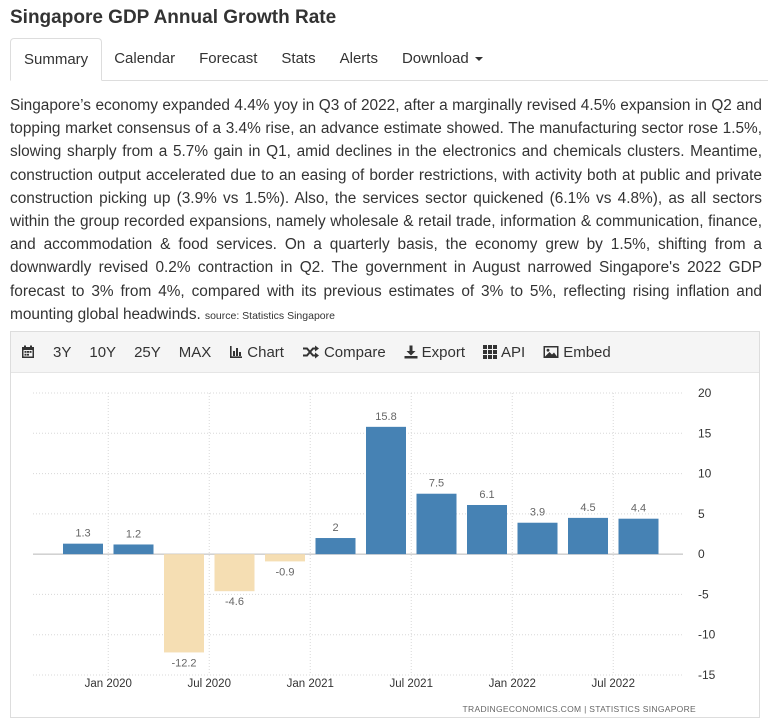 The height and width of the screenshot is (719, 772). I want to click on x-tick-label: Jan 2022, so click(512, 684).